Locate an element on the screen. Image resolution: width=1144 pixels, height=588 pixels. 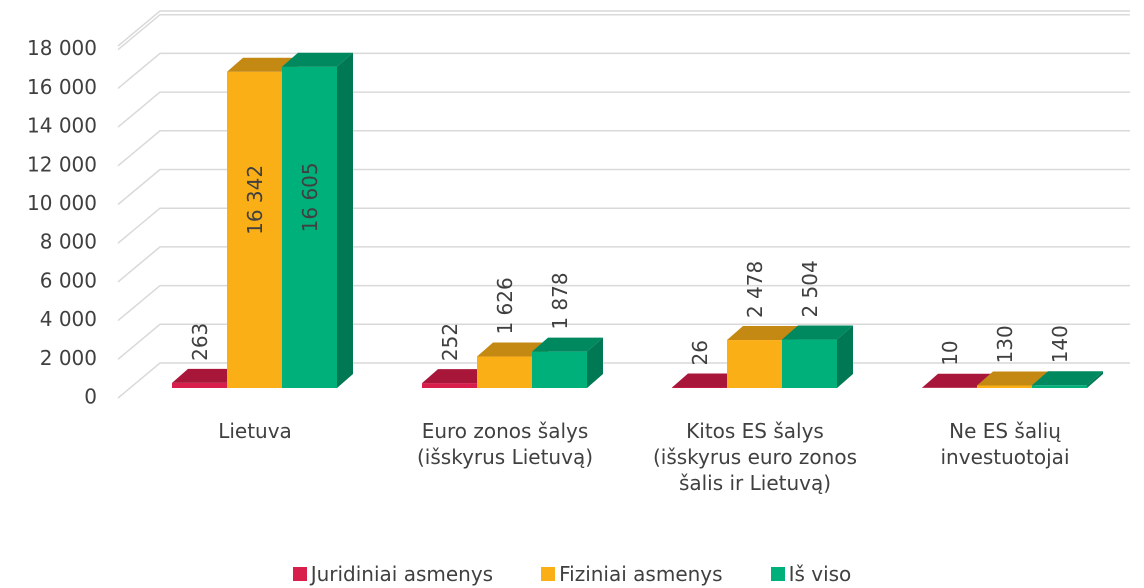
data-label: 2 504 is located at coordinates (810, 288).